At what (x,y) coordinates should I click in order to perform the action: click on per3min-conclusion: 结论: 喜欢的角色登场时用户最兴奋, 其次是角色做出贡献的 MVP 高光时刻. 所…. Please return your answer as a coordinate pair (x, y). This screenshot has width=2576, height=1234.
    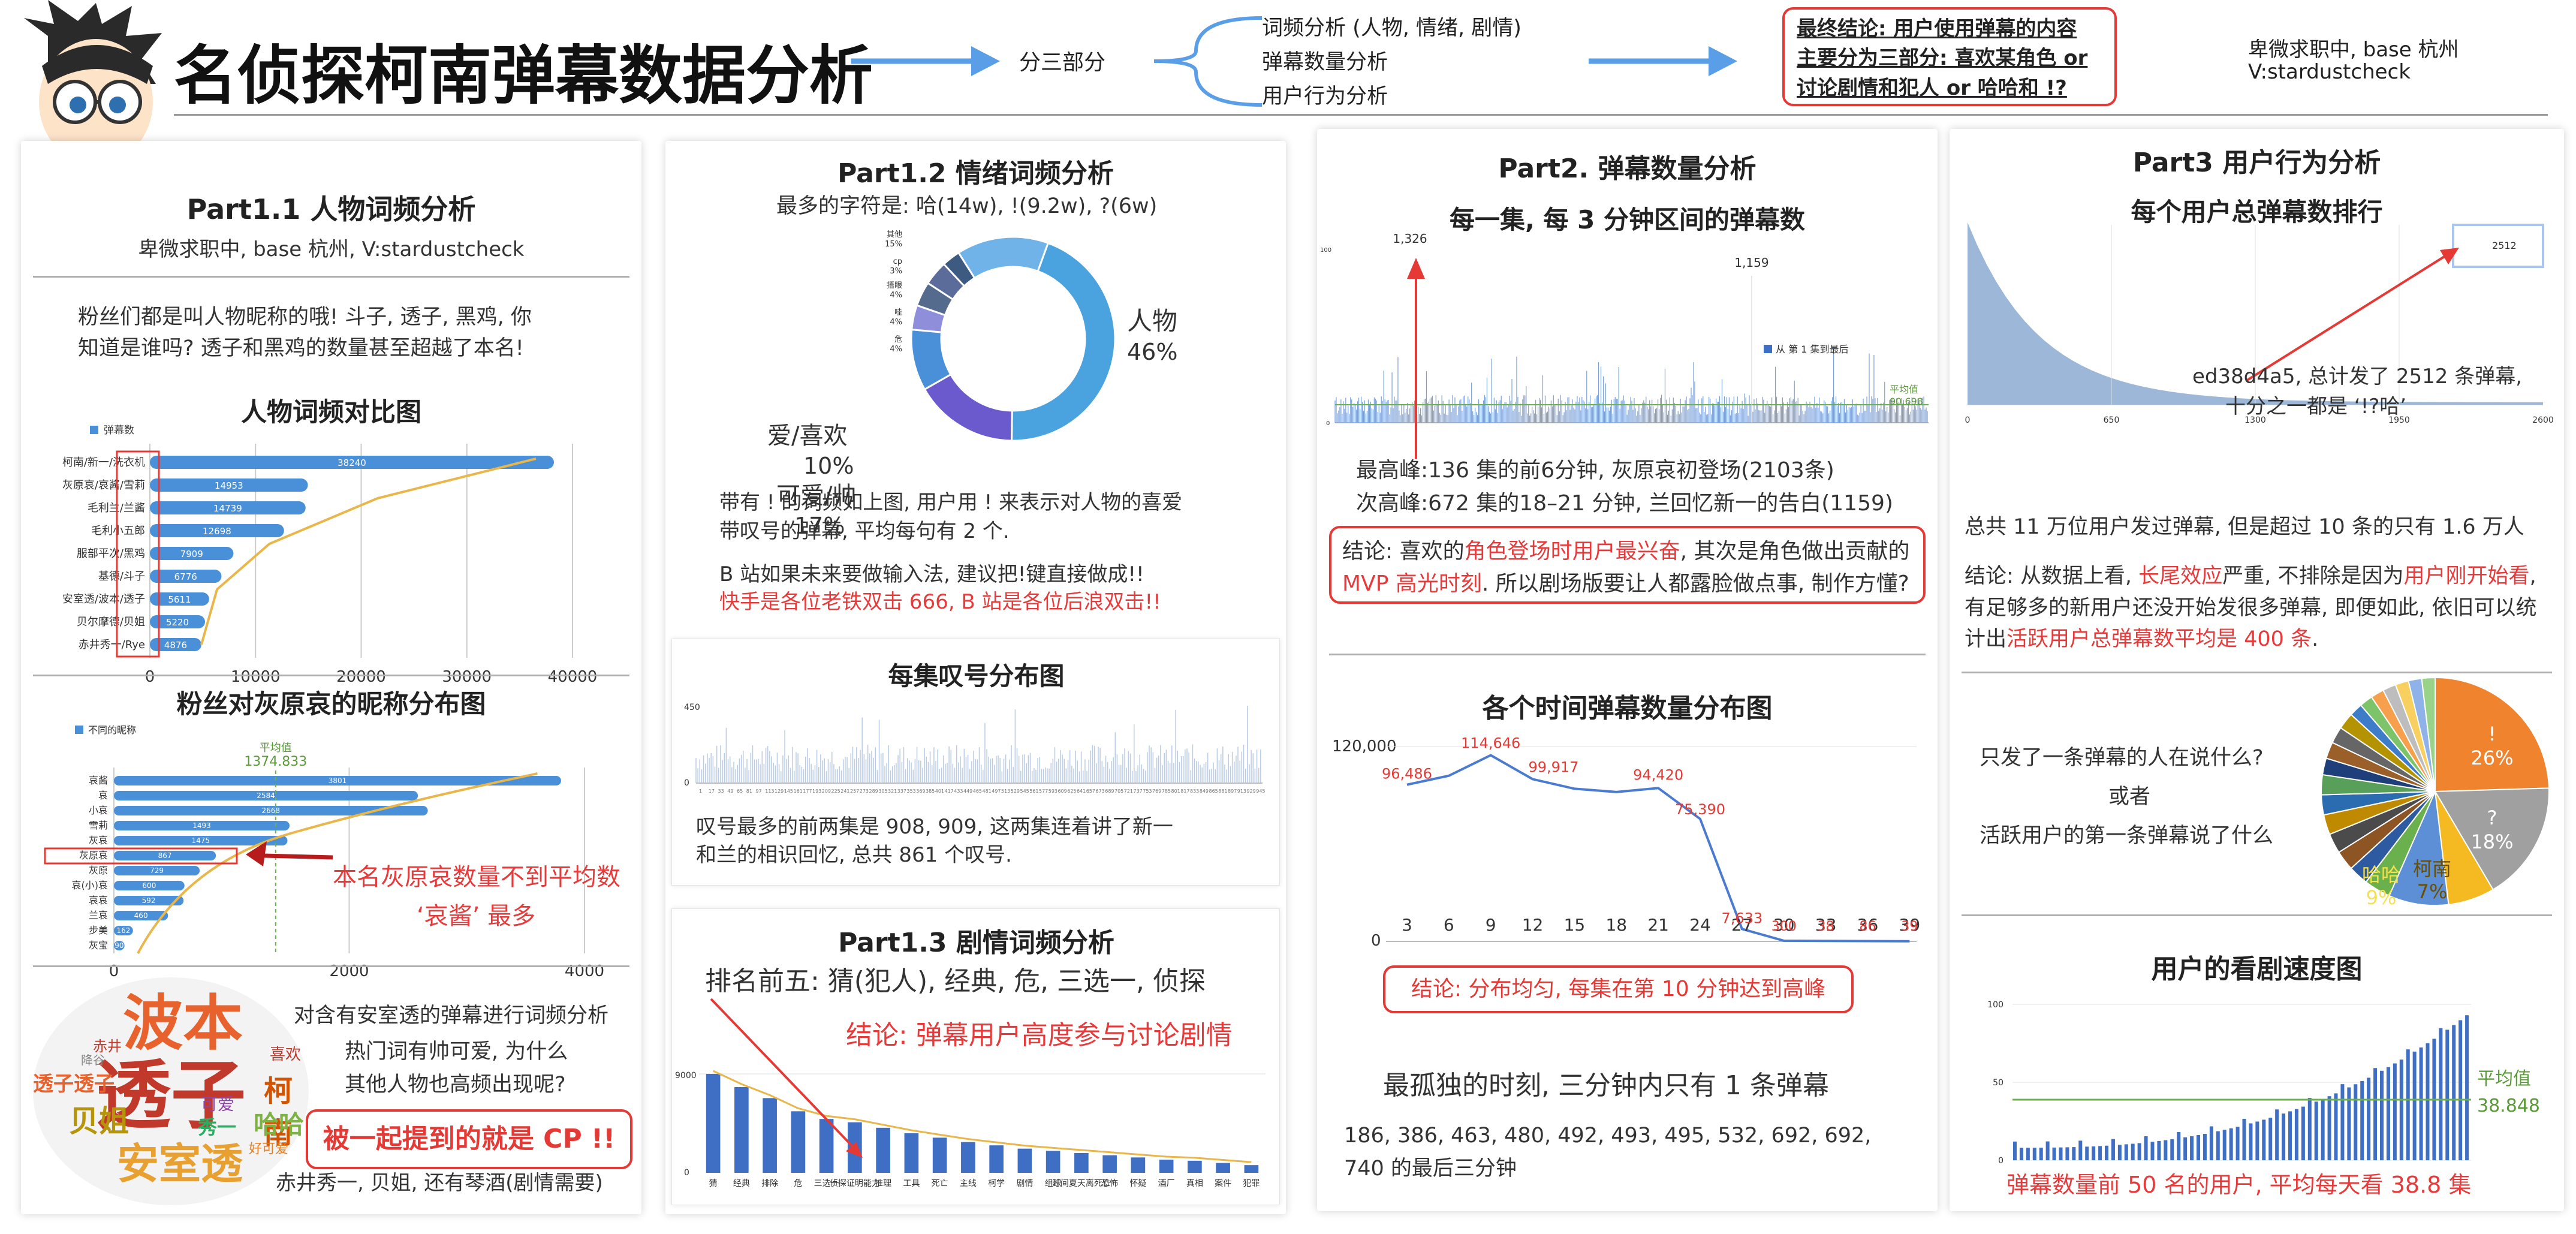
    Looking at the image, I should click on (1627, 565).